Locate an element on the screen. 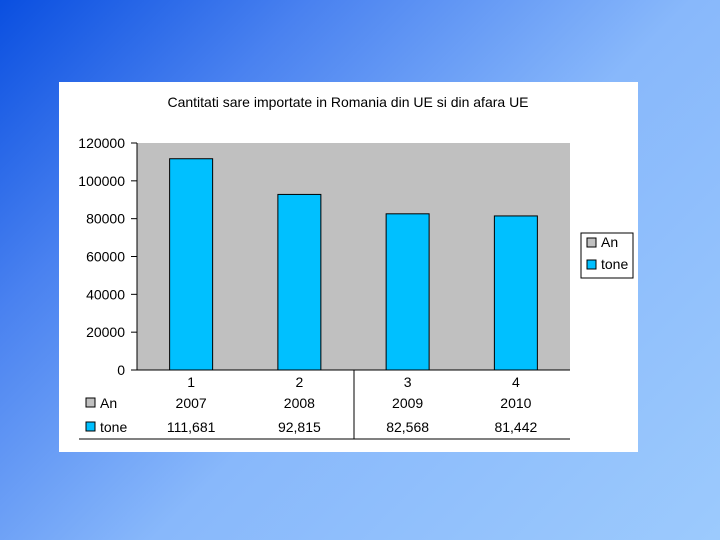 The width and height of the screenshot is (720, 540). x-tick-label: 3 is located at coordinates (408, 382).